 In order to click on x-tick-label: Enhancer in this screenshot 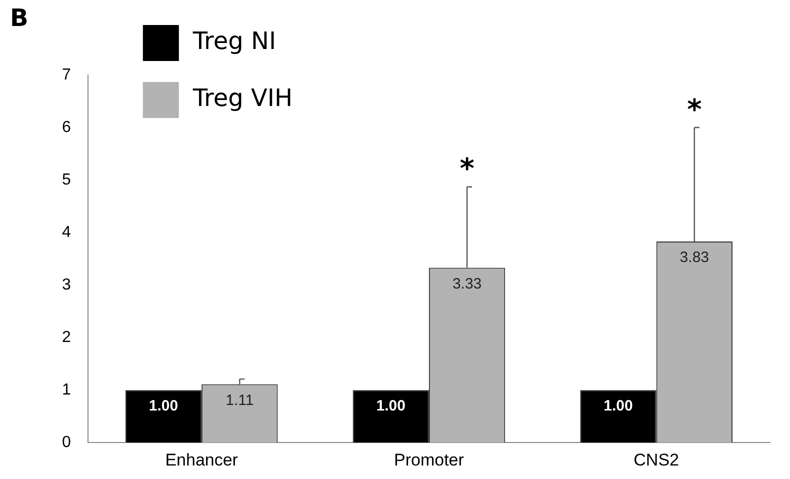, I will do `click(201, 460)`.